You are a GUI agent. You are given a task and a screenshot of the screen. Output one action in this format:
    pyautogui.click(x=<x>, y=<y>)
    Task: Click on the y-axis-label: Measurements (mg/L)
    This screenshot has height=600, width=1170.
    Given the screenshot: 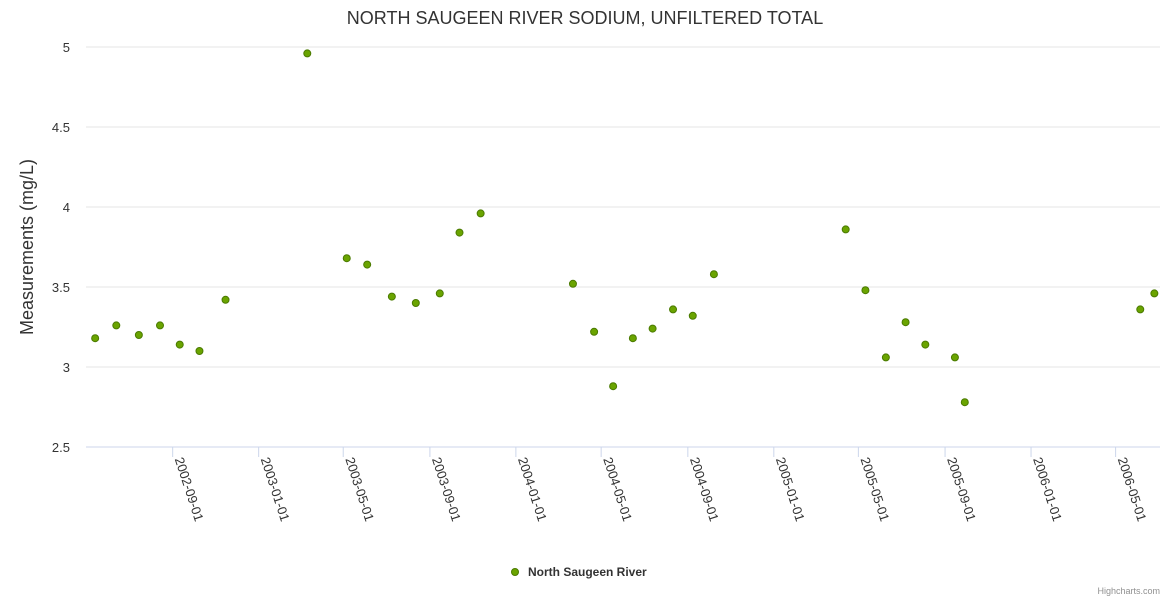 What is the action you would take?
    pyautogui.click(x=27, y=247)
    